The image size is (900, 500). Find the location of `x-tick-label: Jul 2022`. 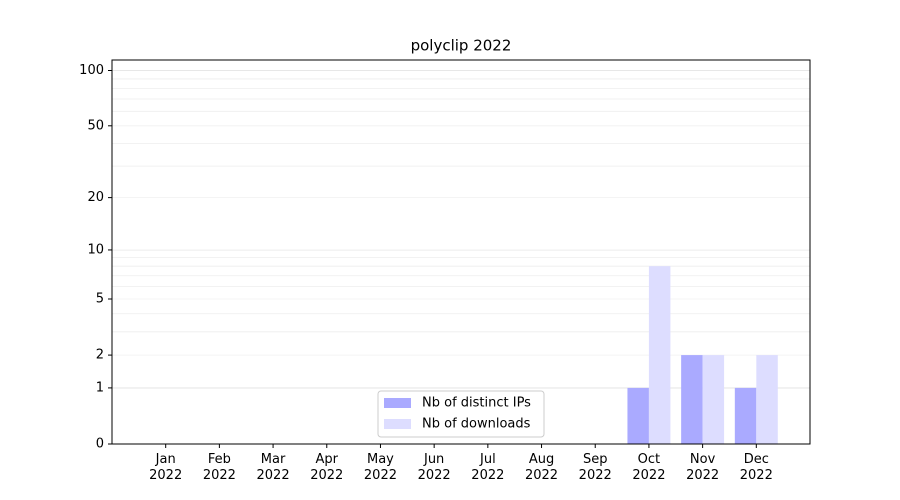

x-tick-label: Jul 2022 is located at coordinates (488, 467).